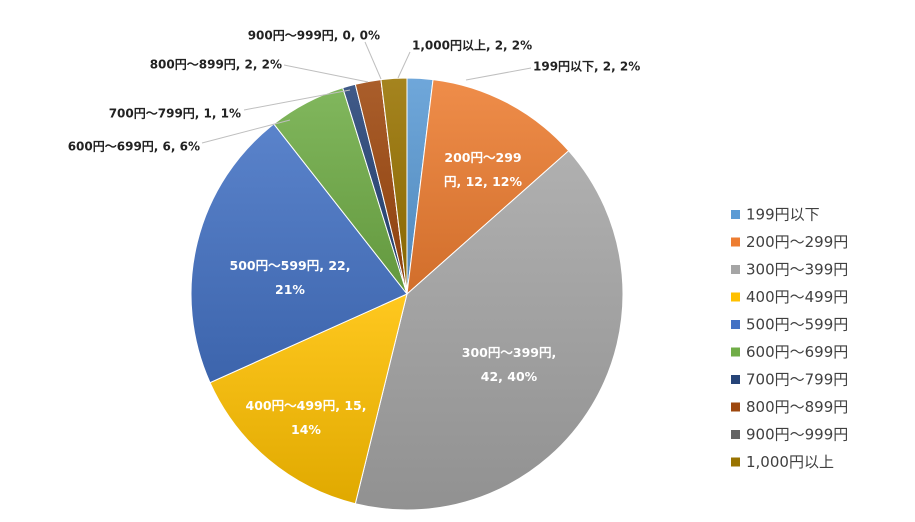 The width and height of the screenshot is (915, 522). Describe the element at coordinates (790, 462) in the screenshot. I see `legend-entry: 1,000円以上` at that location.